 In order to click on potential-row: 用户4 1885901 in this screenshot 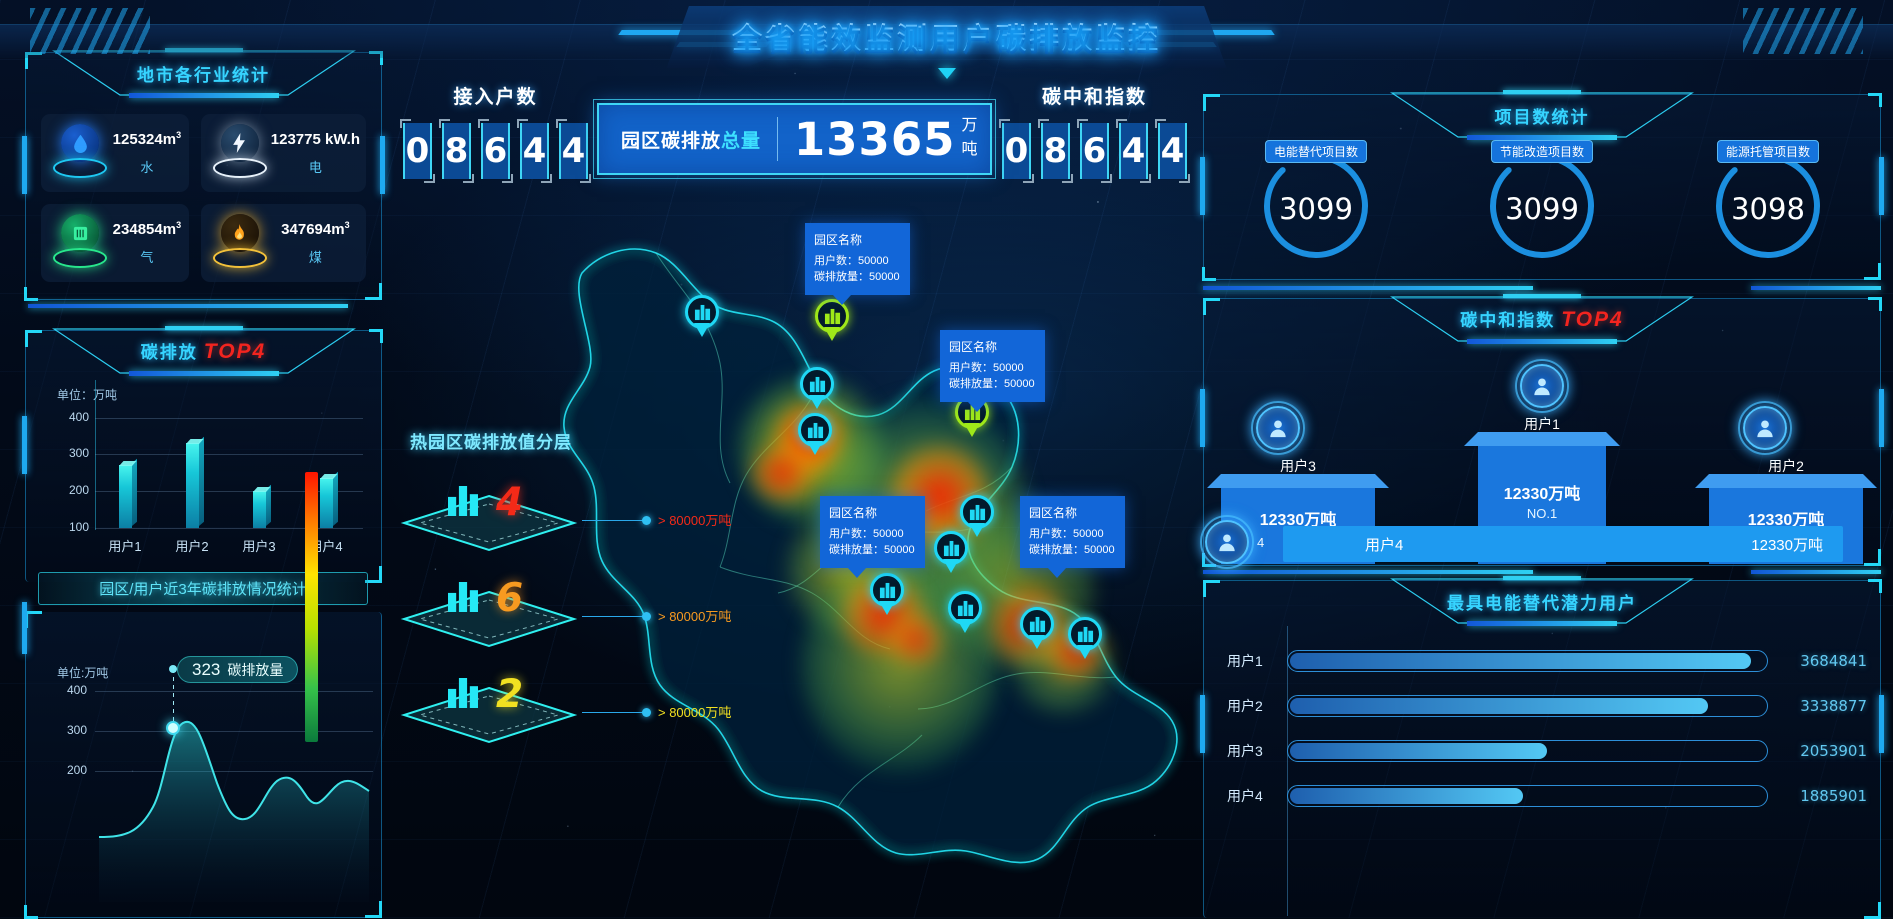, I will do `click(1543, 795)`.